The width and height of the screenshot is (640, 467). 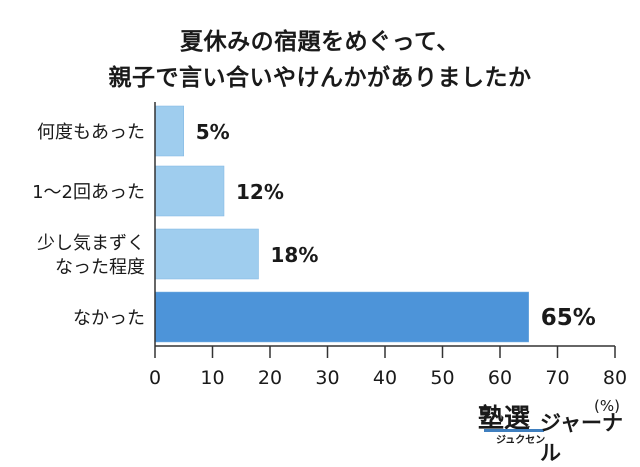 What do you see at coordinates (213, 132) in the screenshot?
I see `data-label-0: 5%` at bounding box center [213, 132].